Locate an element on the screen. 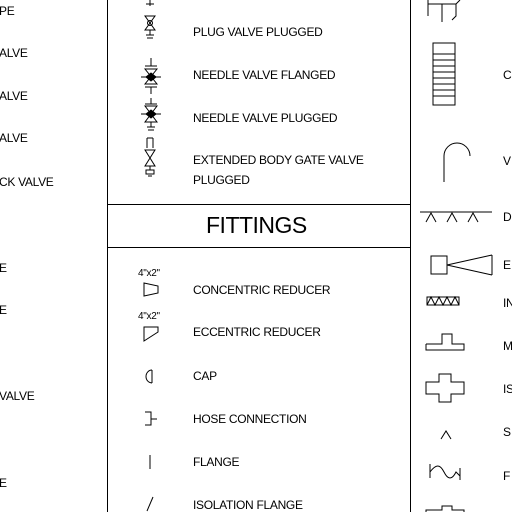 The width and height of the screenshot is (512, 514). flexible-hose-icon is located at coordinates (445, 472).